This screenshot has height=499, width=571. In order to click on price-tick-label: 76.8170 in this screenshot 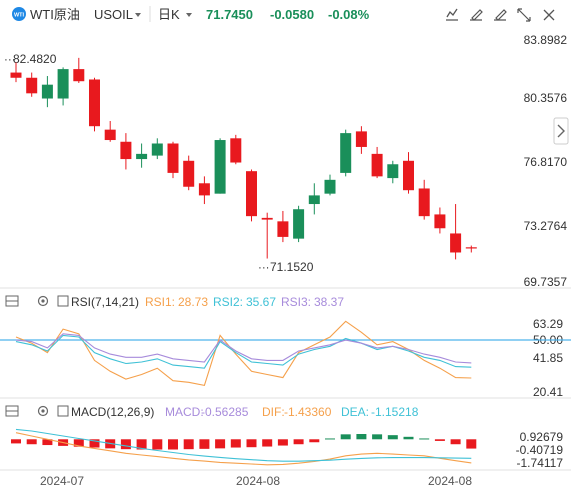, I will do `click(546, 162)`.